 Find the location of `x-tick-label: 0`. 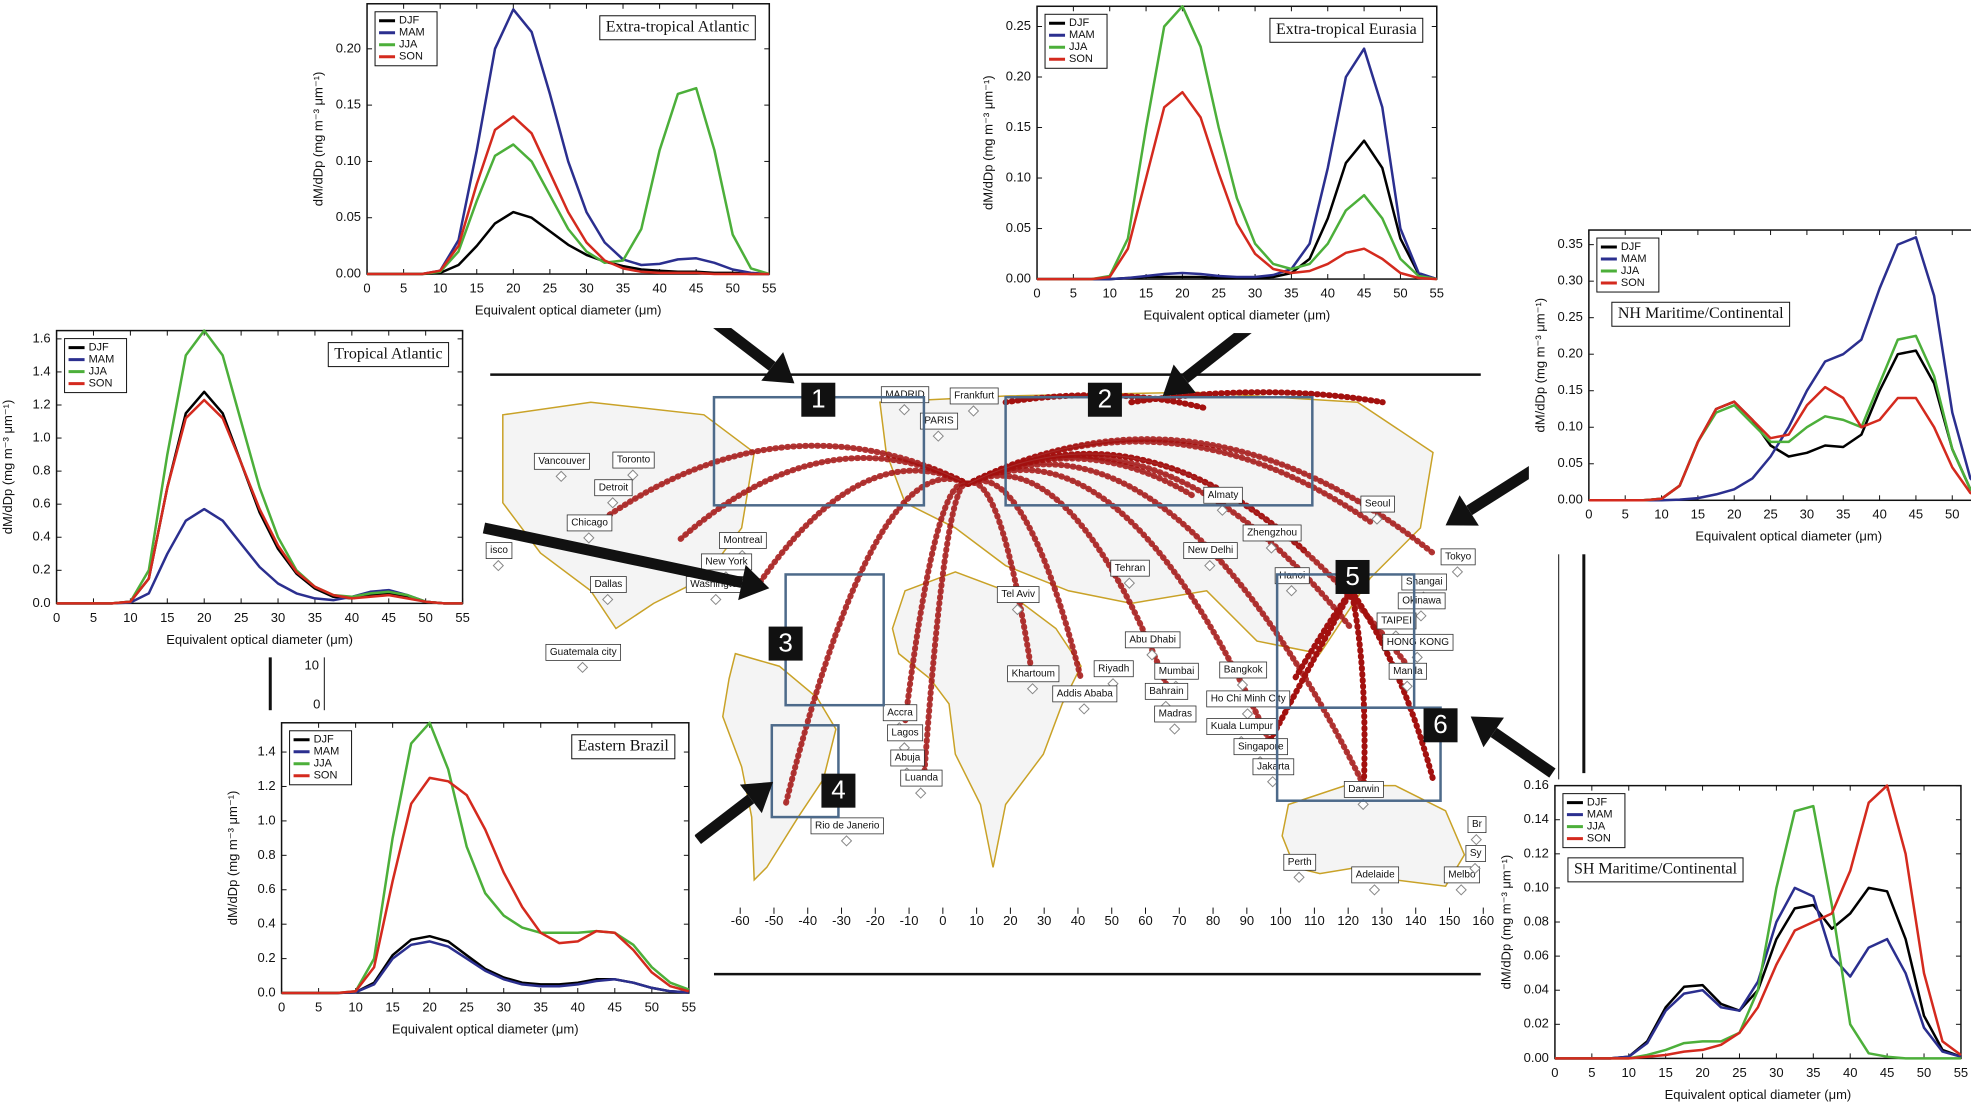

x-tick-label: 0 is located at coordinates (281, 1006).